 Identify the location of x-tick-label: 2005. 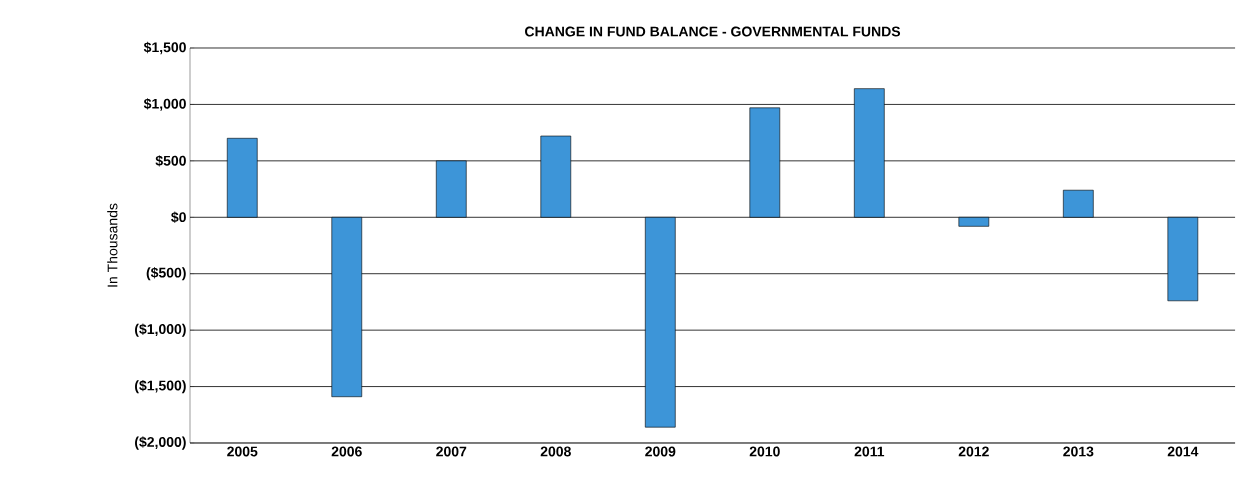
(242, 451).